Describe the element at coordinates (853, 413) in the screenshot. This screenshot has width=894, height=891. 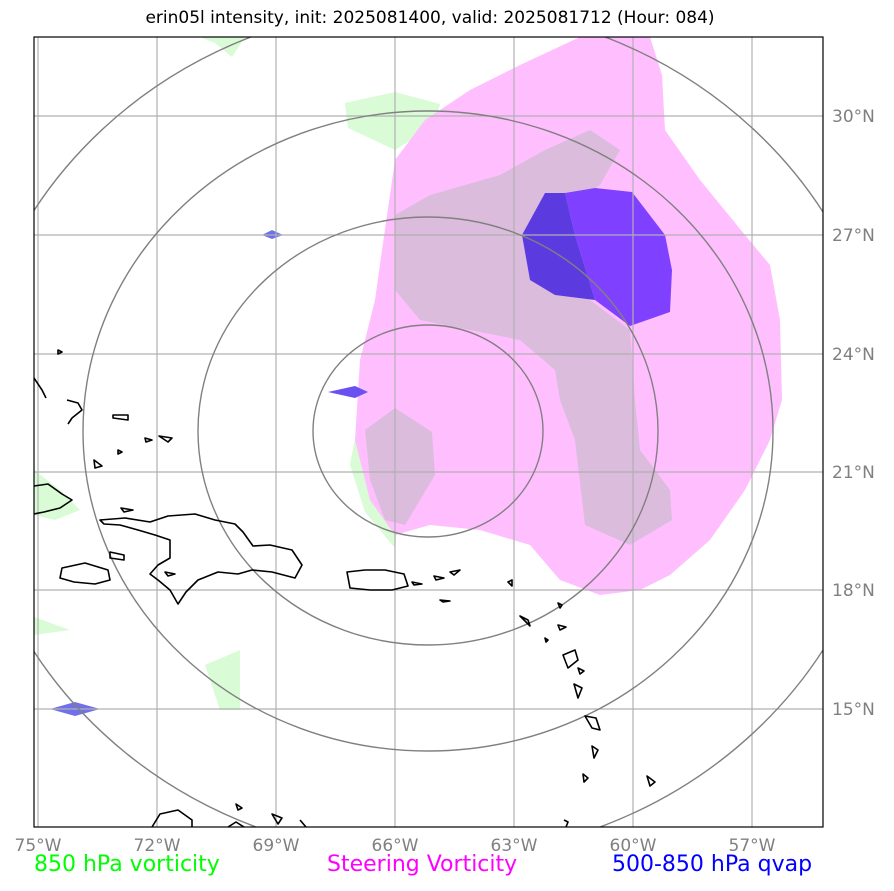
I see `lat-tick-labels: 30°N 27°N 24°N 21°N 18°N 15°N` at that location.